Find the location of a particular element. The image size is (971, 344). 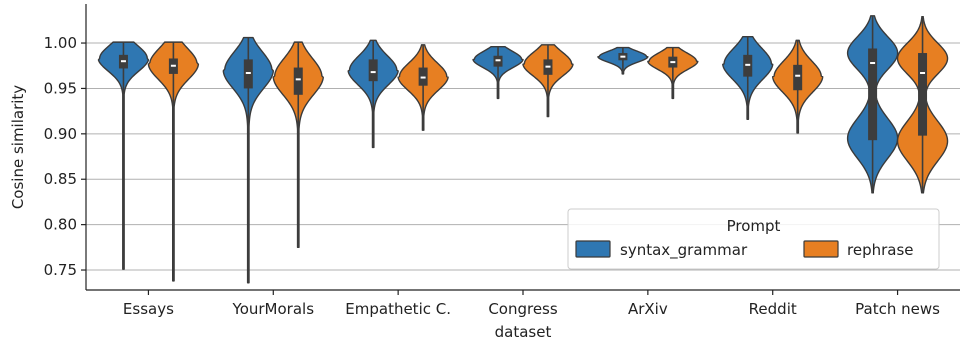

iqr-box-rephrase-yourmorals is located at coordinates (298, 81).